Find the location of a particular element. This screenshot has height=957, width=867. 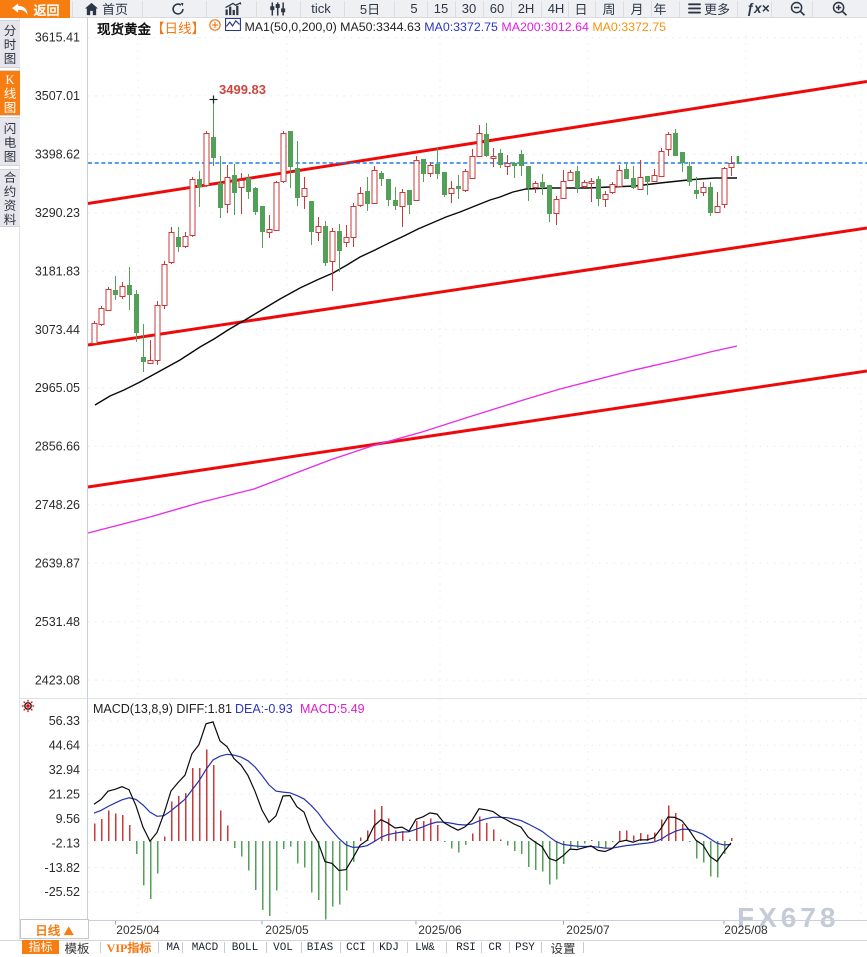

svg-text: 2423.08 is located at coordinates (57, 680).